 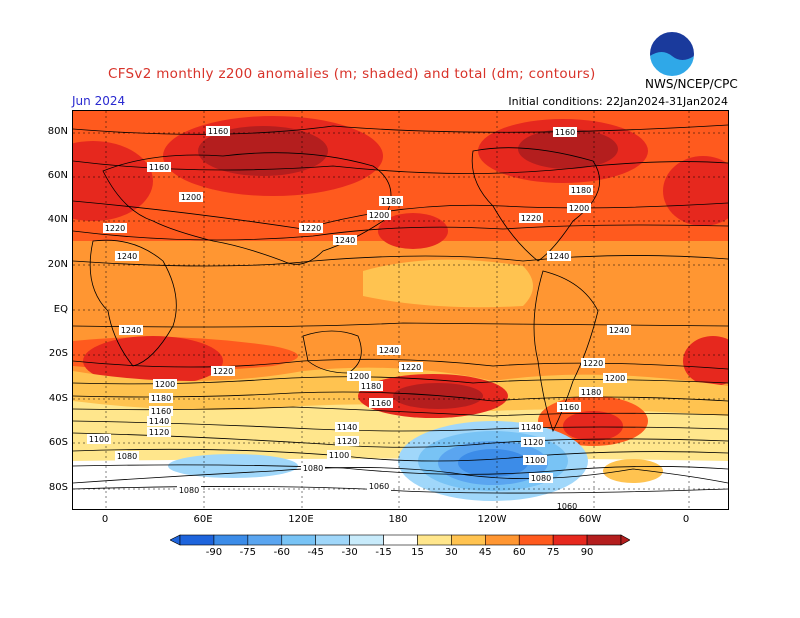 I want to click on colorbar-label: -90, so click(x=214, y=552).